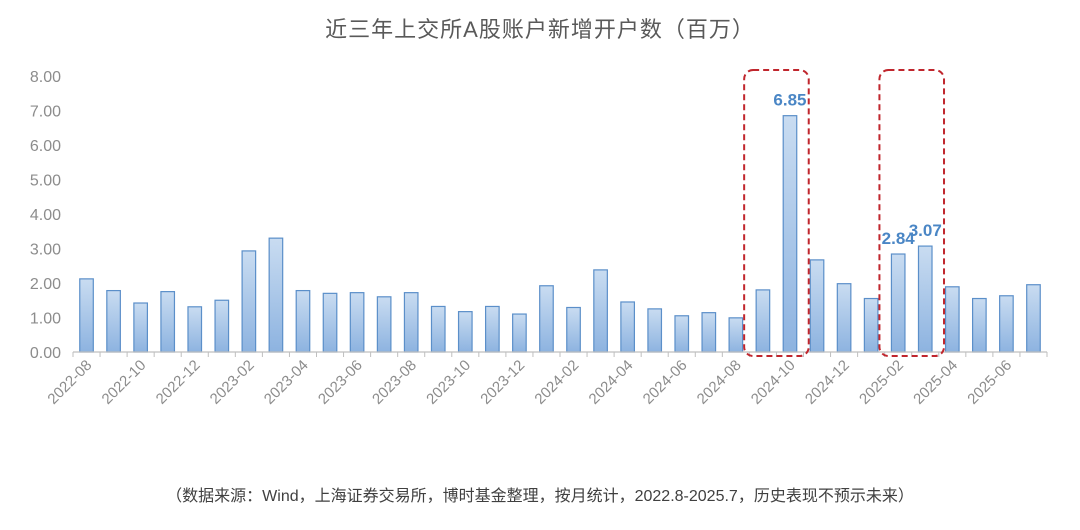 This screenshot has width=1080, height=530. What do you see at coordinates (611, 382) in the screenshot?
I see `x-tick-label: 2024-04` at bounding box center [611, 382].